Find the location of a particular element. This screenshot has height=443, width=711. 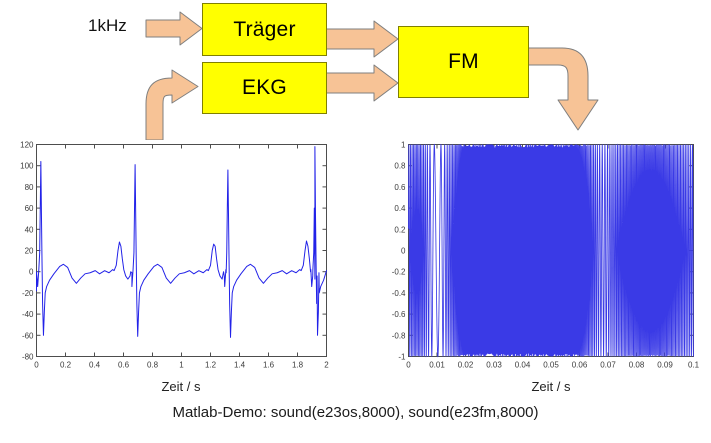

y-tick-label: -80 is located at coordinates (28, 357).